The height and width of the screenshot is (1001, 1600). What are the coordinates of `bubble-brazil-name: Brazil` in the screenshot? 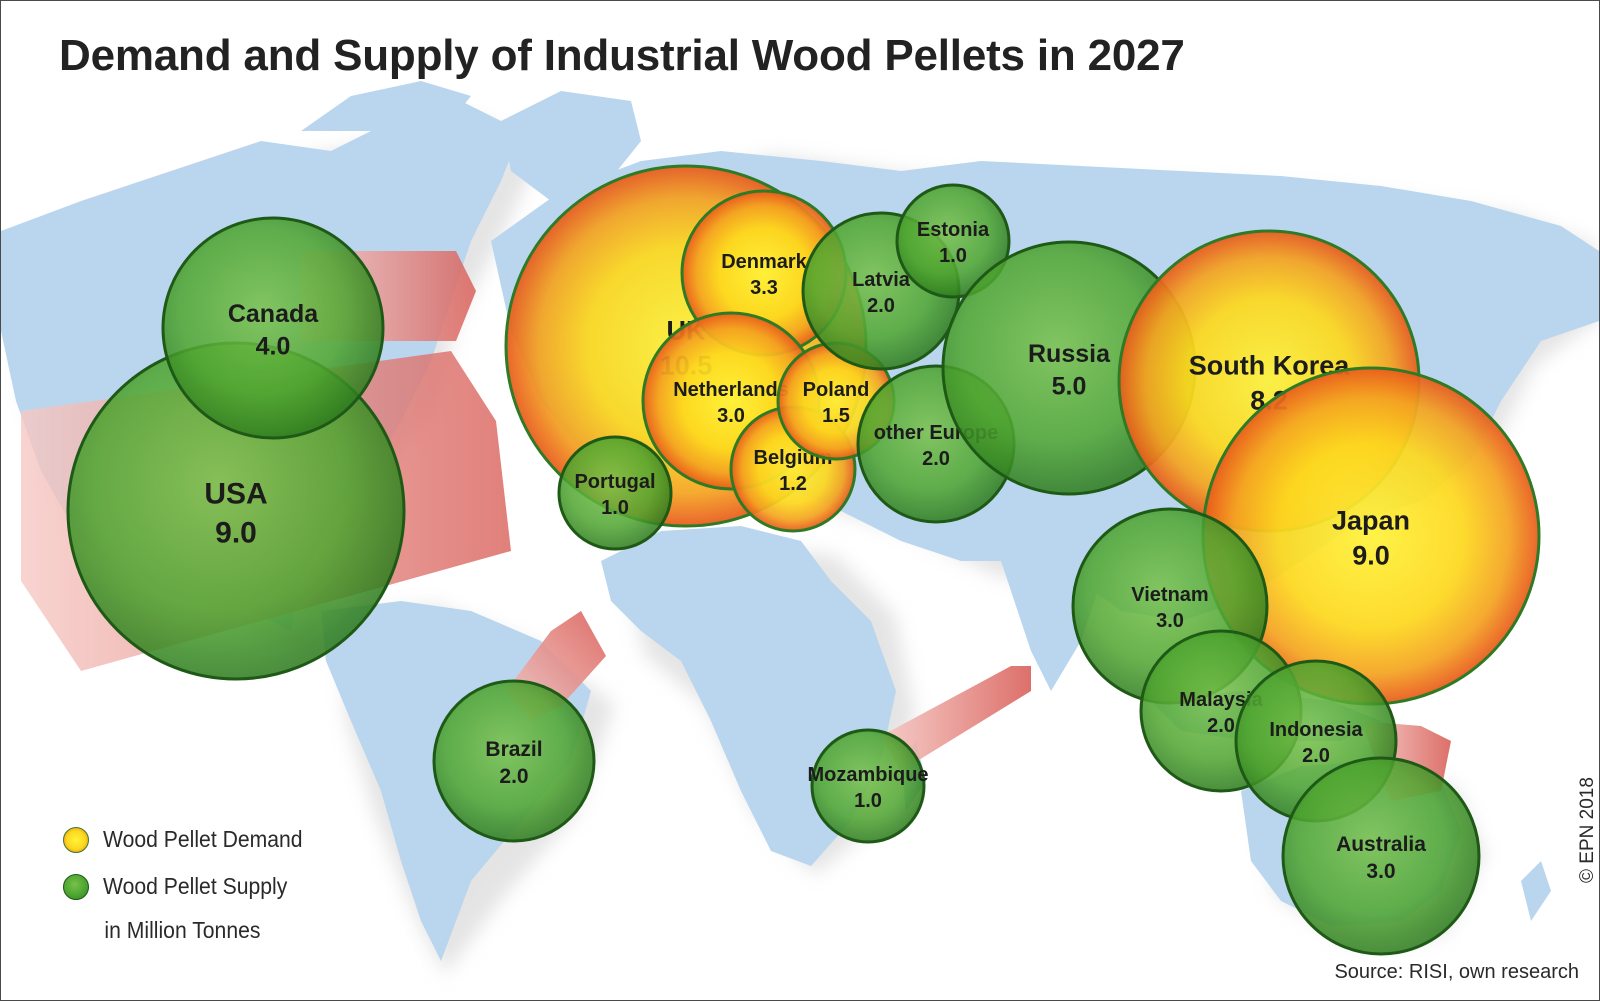 It's located at (513, 749).